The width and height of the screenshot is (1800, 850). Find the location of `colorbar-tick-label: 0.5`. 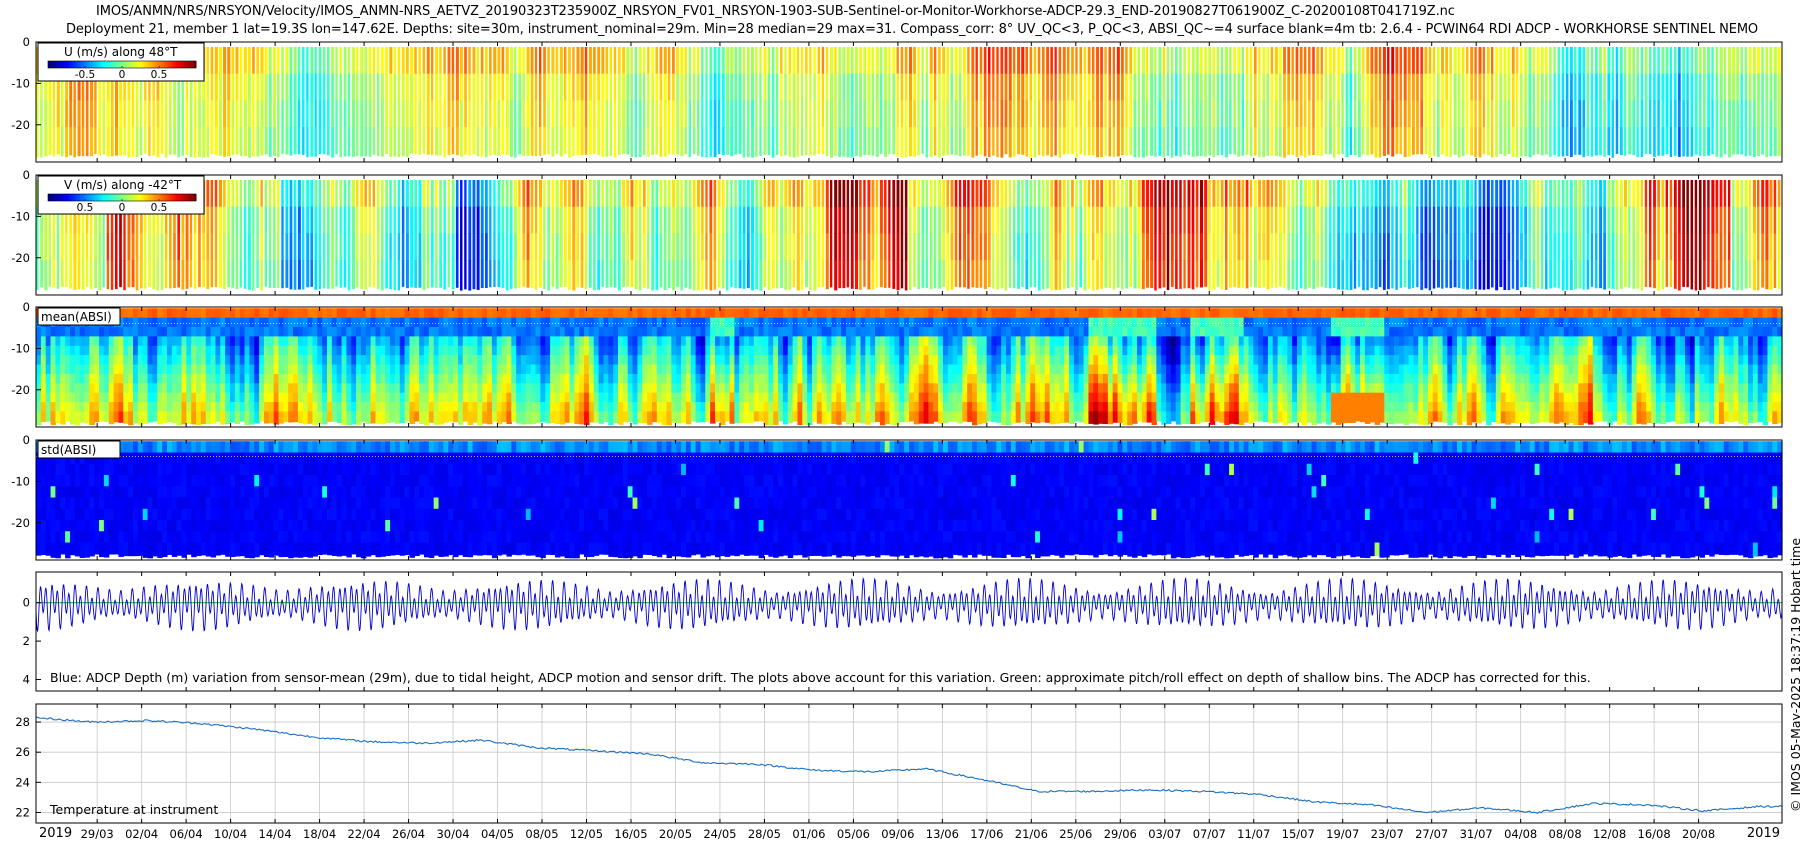

colorbar-tick-label: 0.5 is located at coordinates (85, 208).